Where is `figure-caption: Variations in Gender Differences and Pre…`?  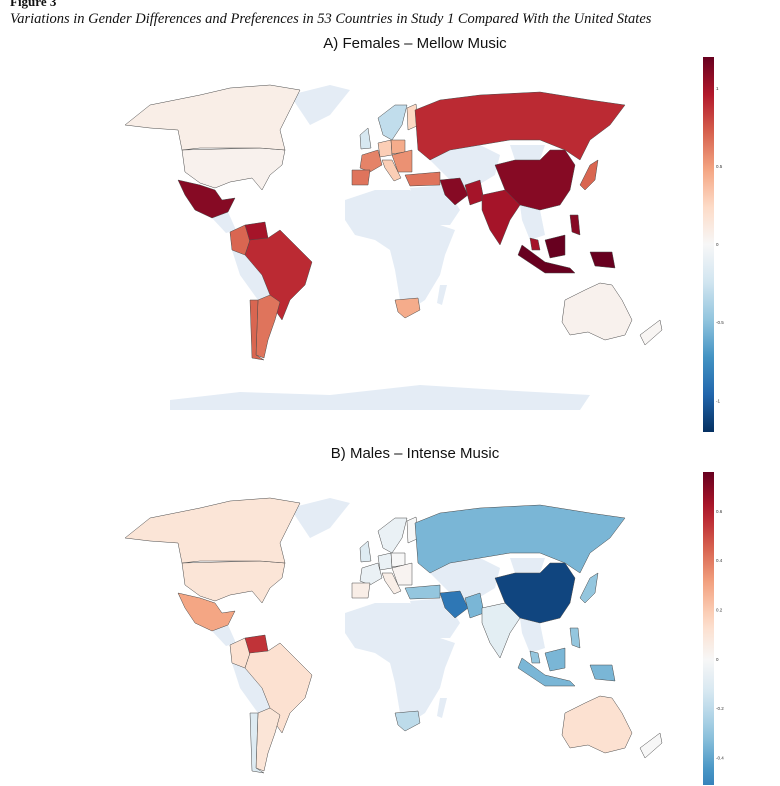
figure-caption: Variations in Gender Differences and Pre… is located at coordinates (331, 19).